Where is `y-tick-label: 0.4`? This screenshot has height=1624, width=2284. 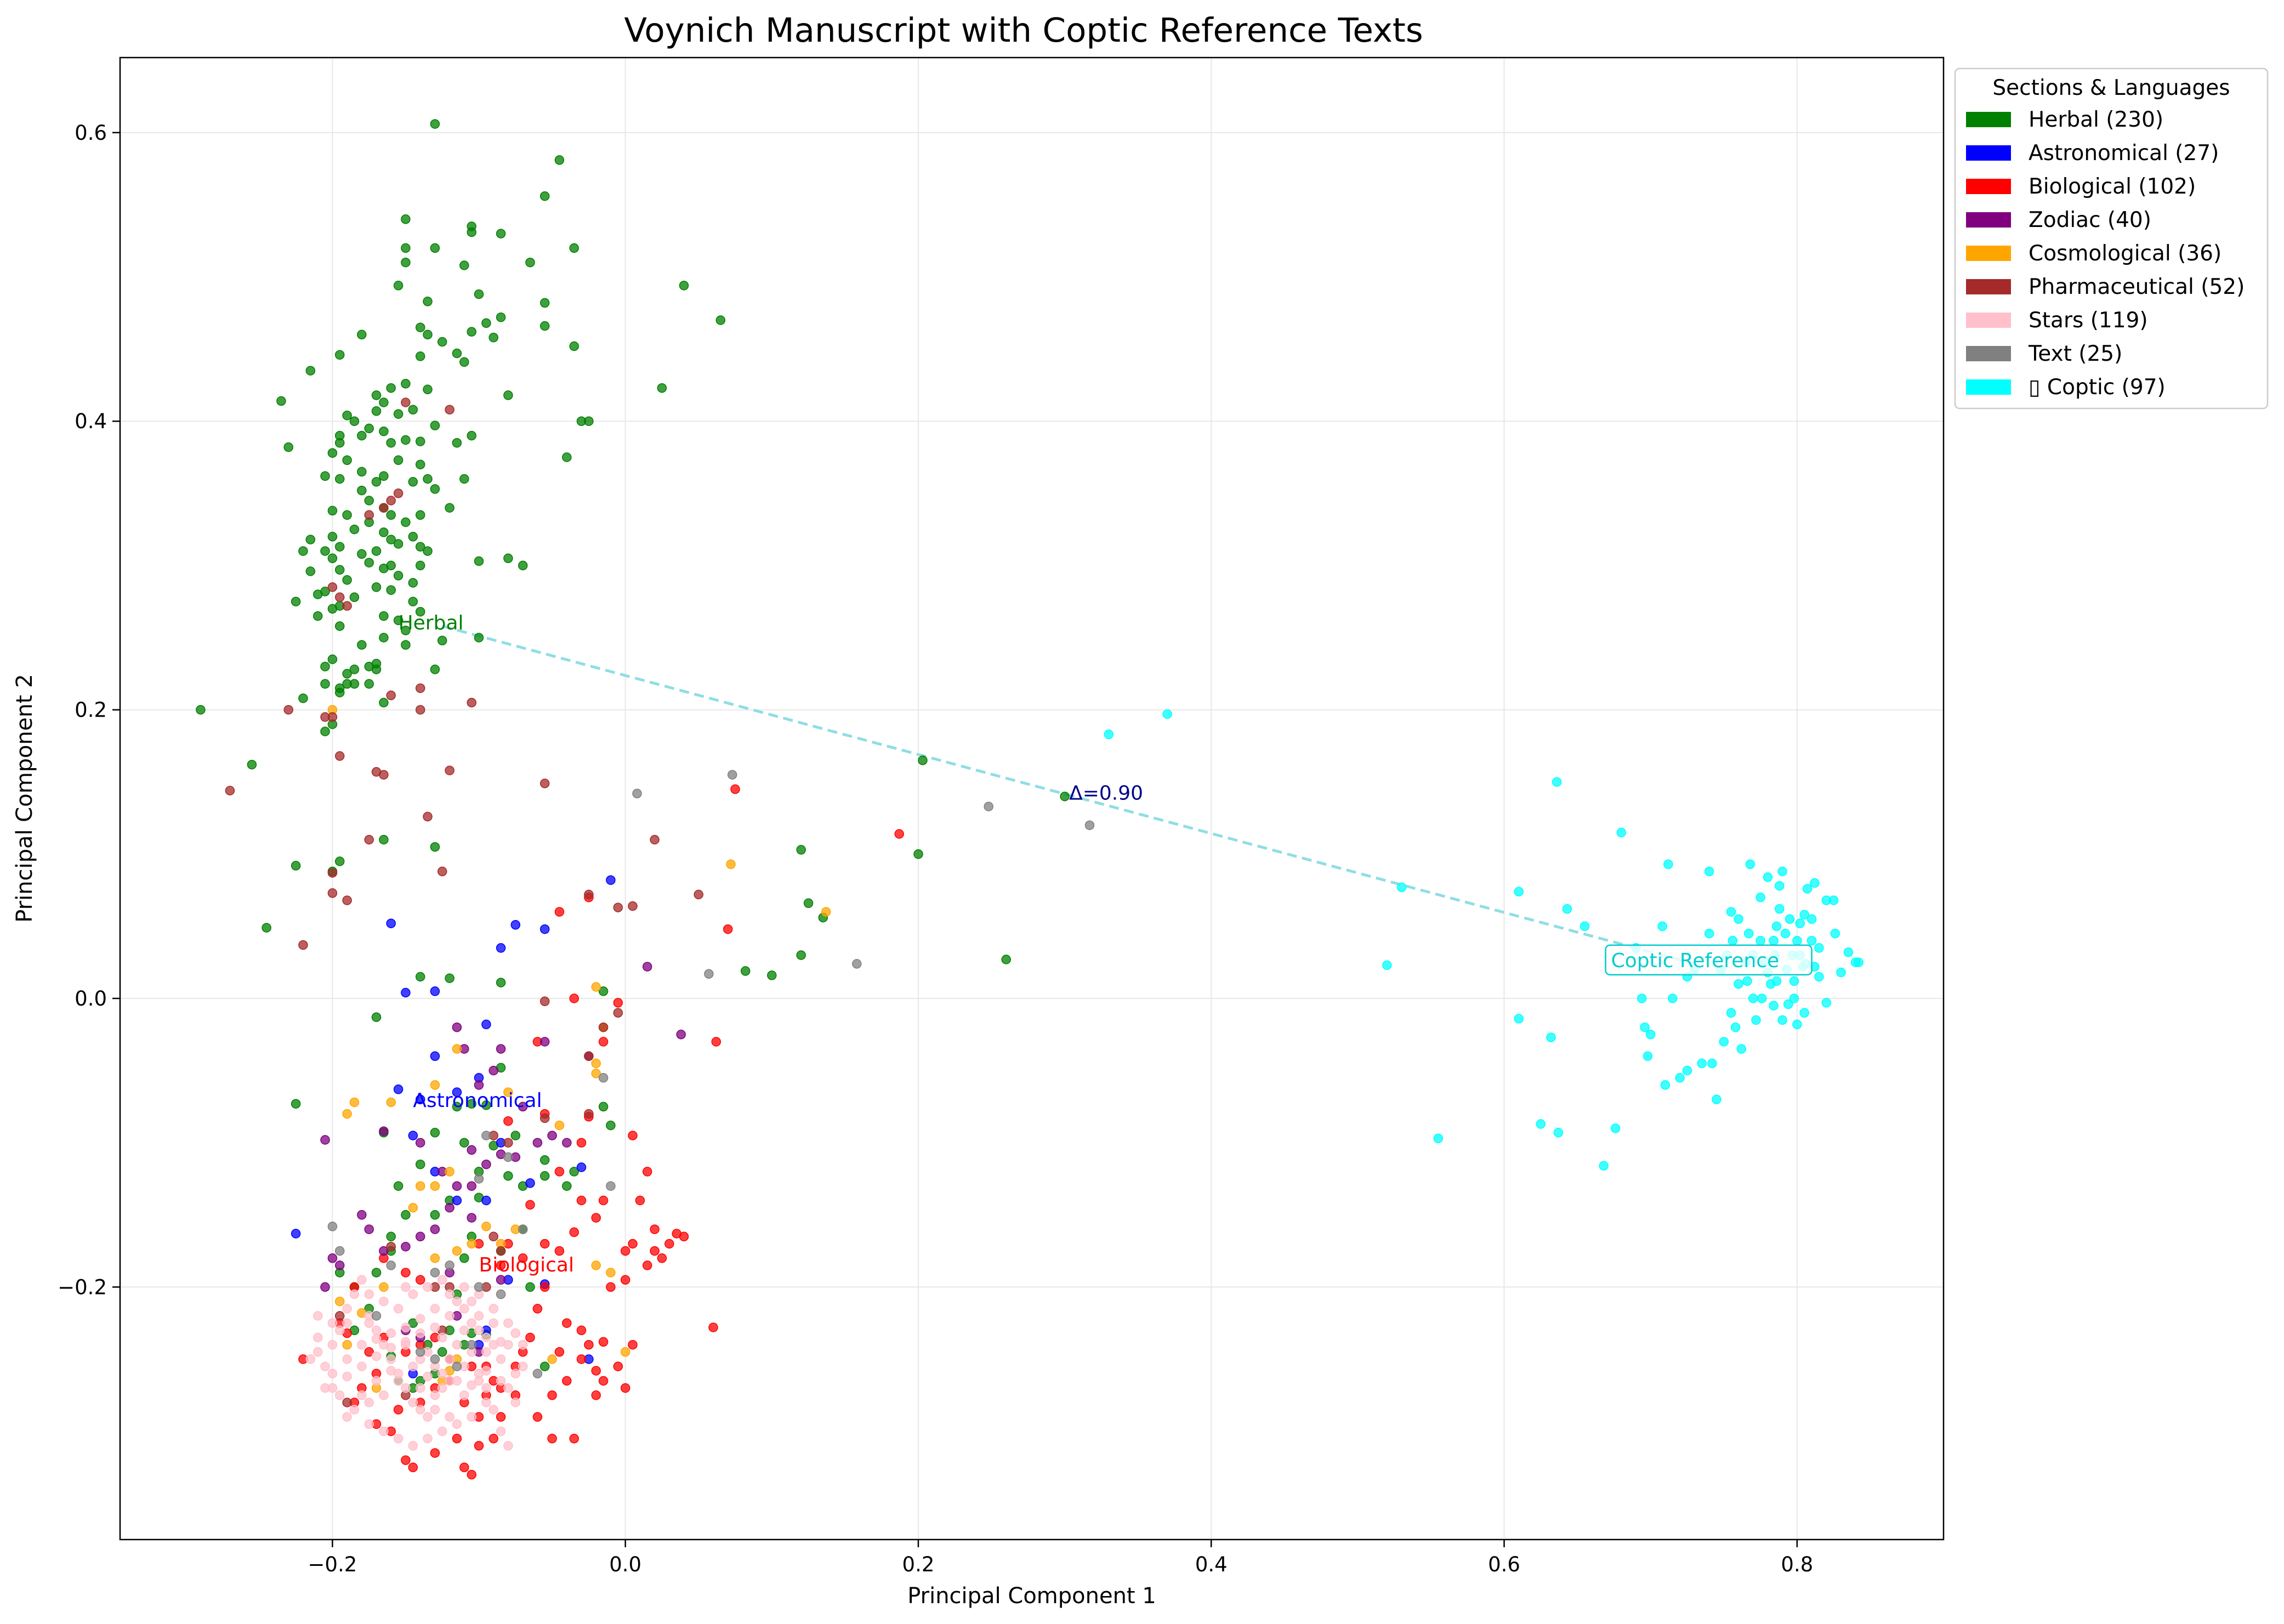
y-tick-label: 0.4 is located at coordinates (91, 421).